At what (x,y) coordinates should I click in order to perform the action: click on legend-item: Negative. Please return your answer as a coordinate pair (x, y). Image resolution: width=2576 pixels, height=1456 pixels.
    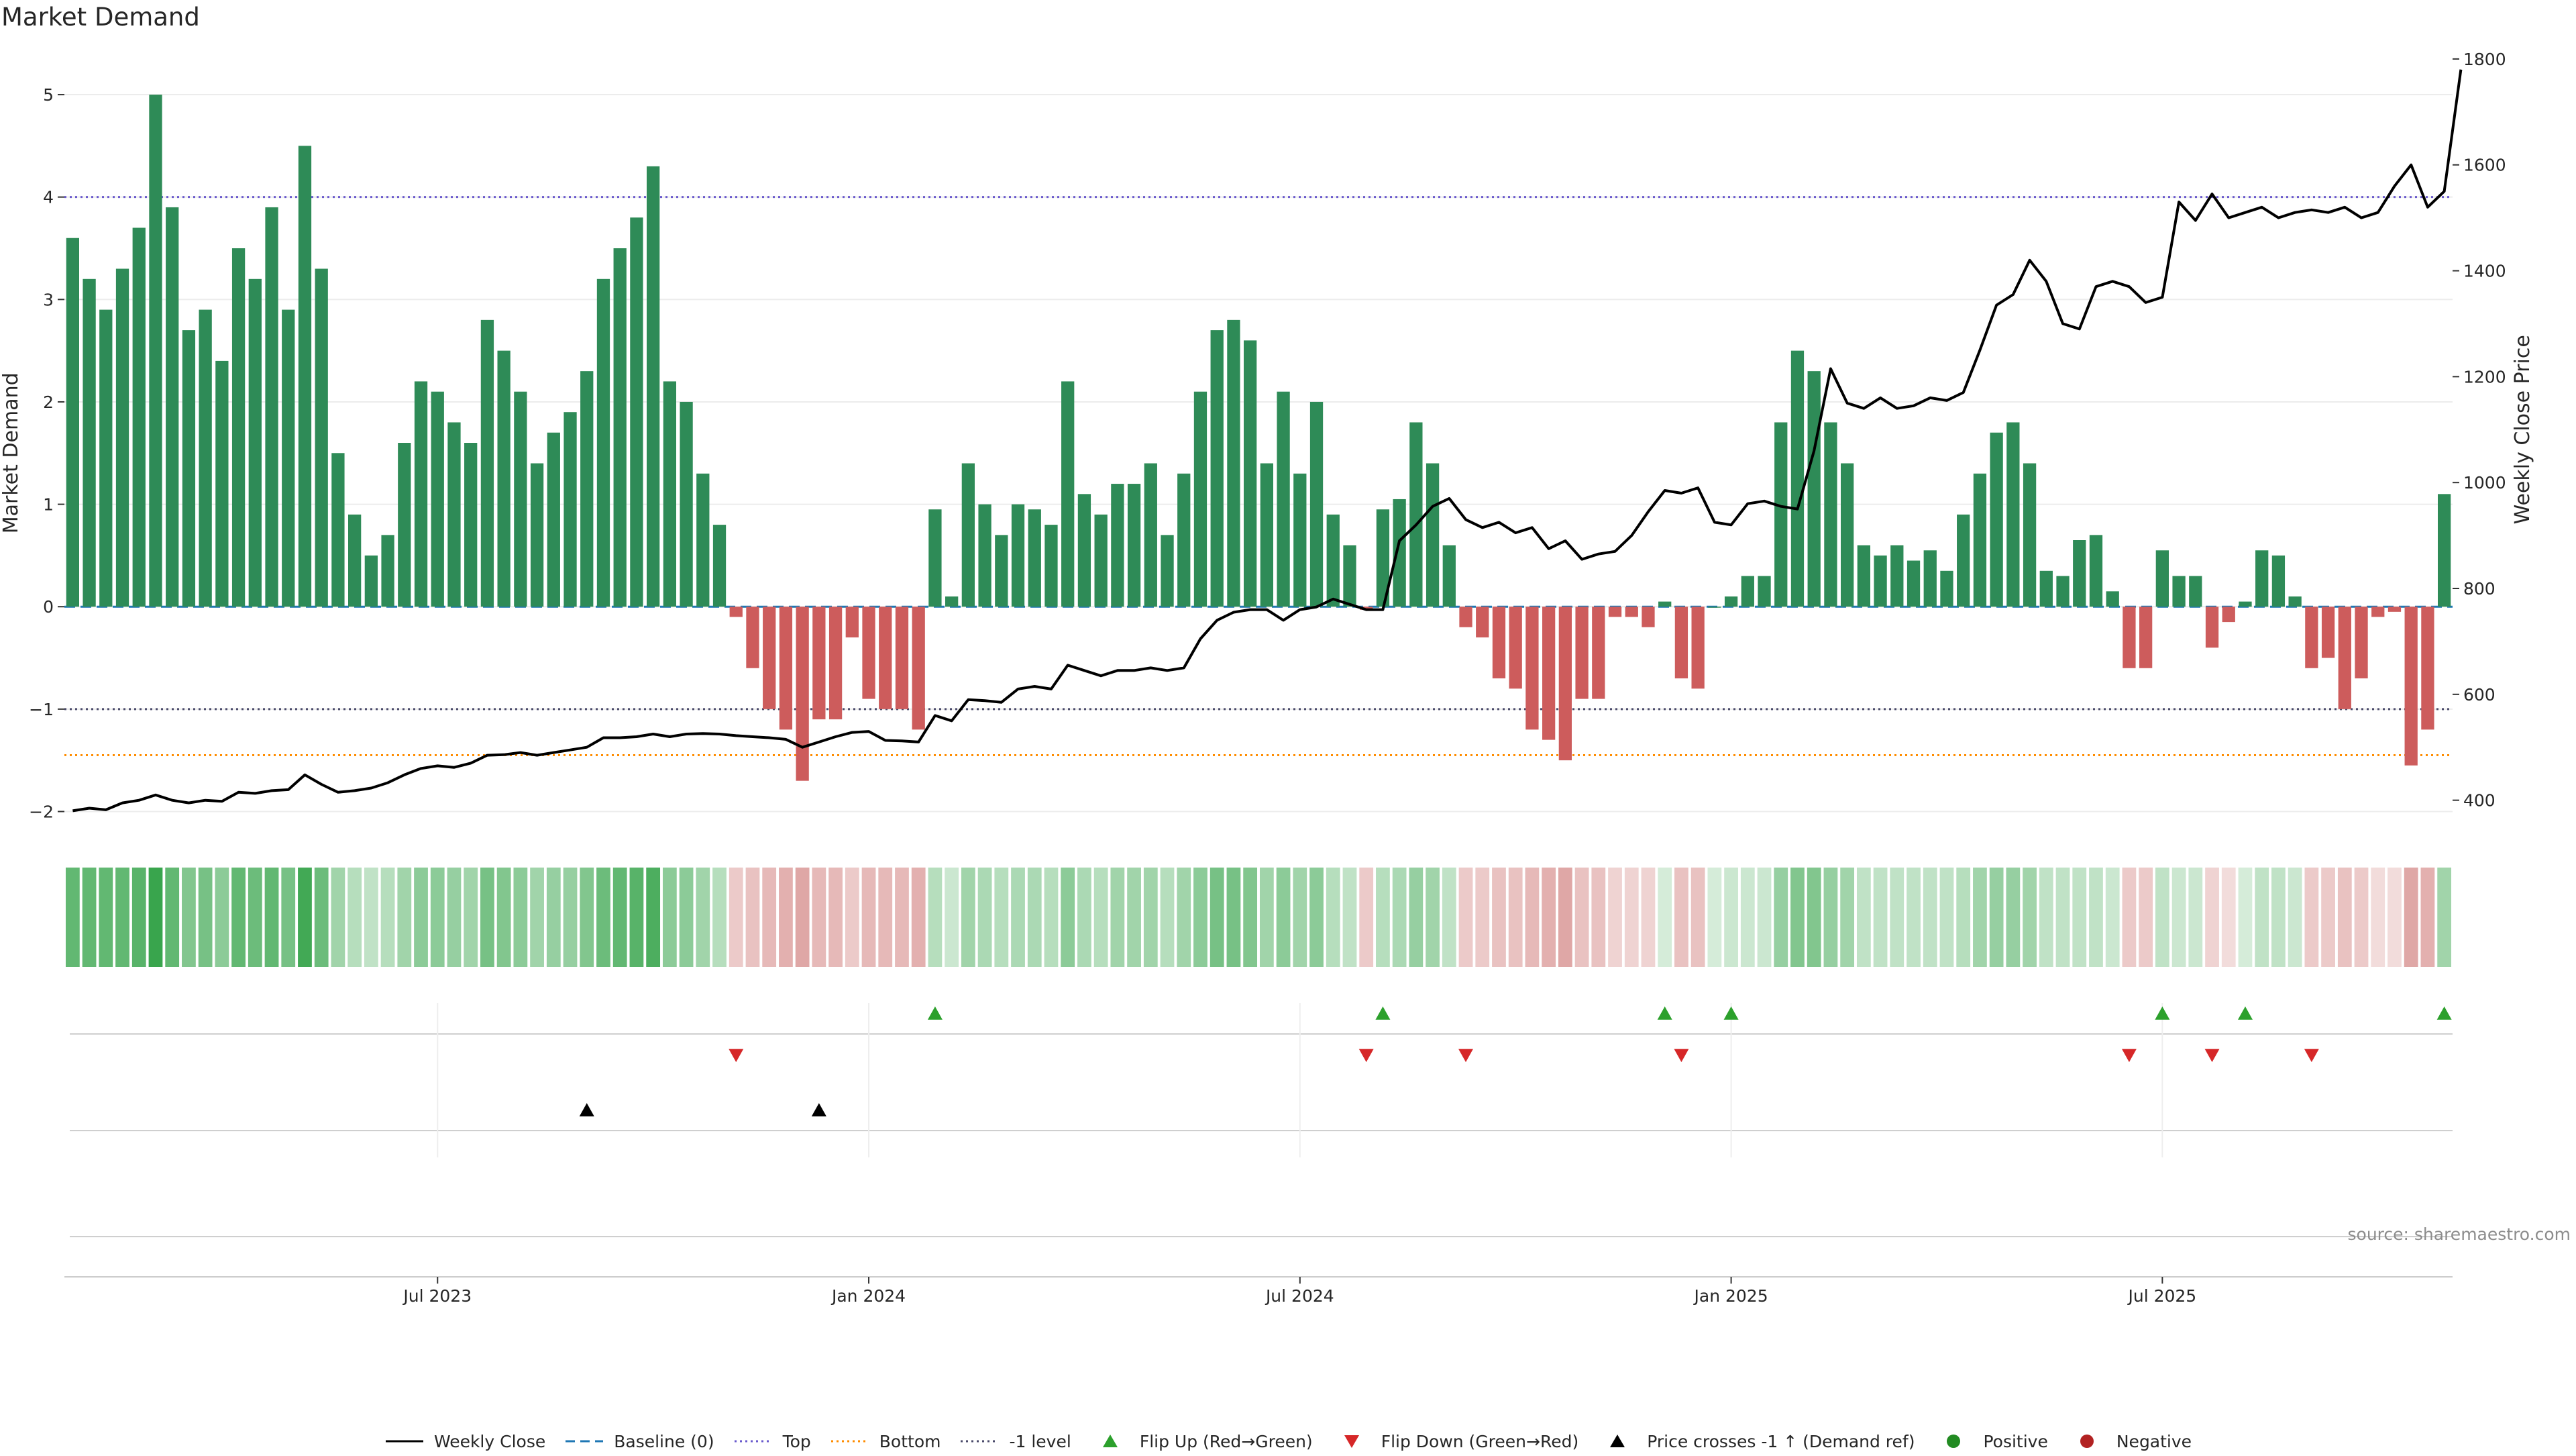
    Looking at the image, I should click on (2129, 1441).